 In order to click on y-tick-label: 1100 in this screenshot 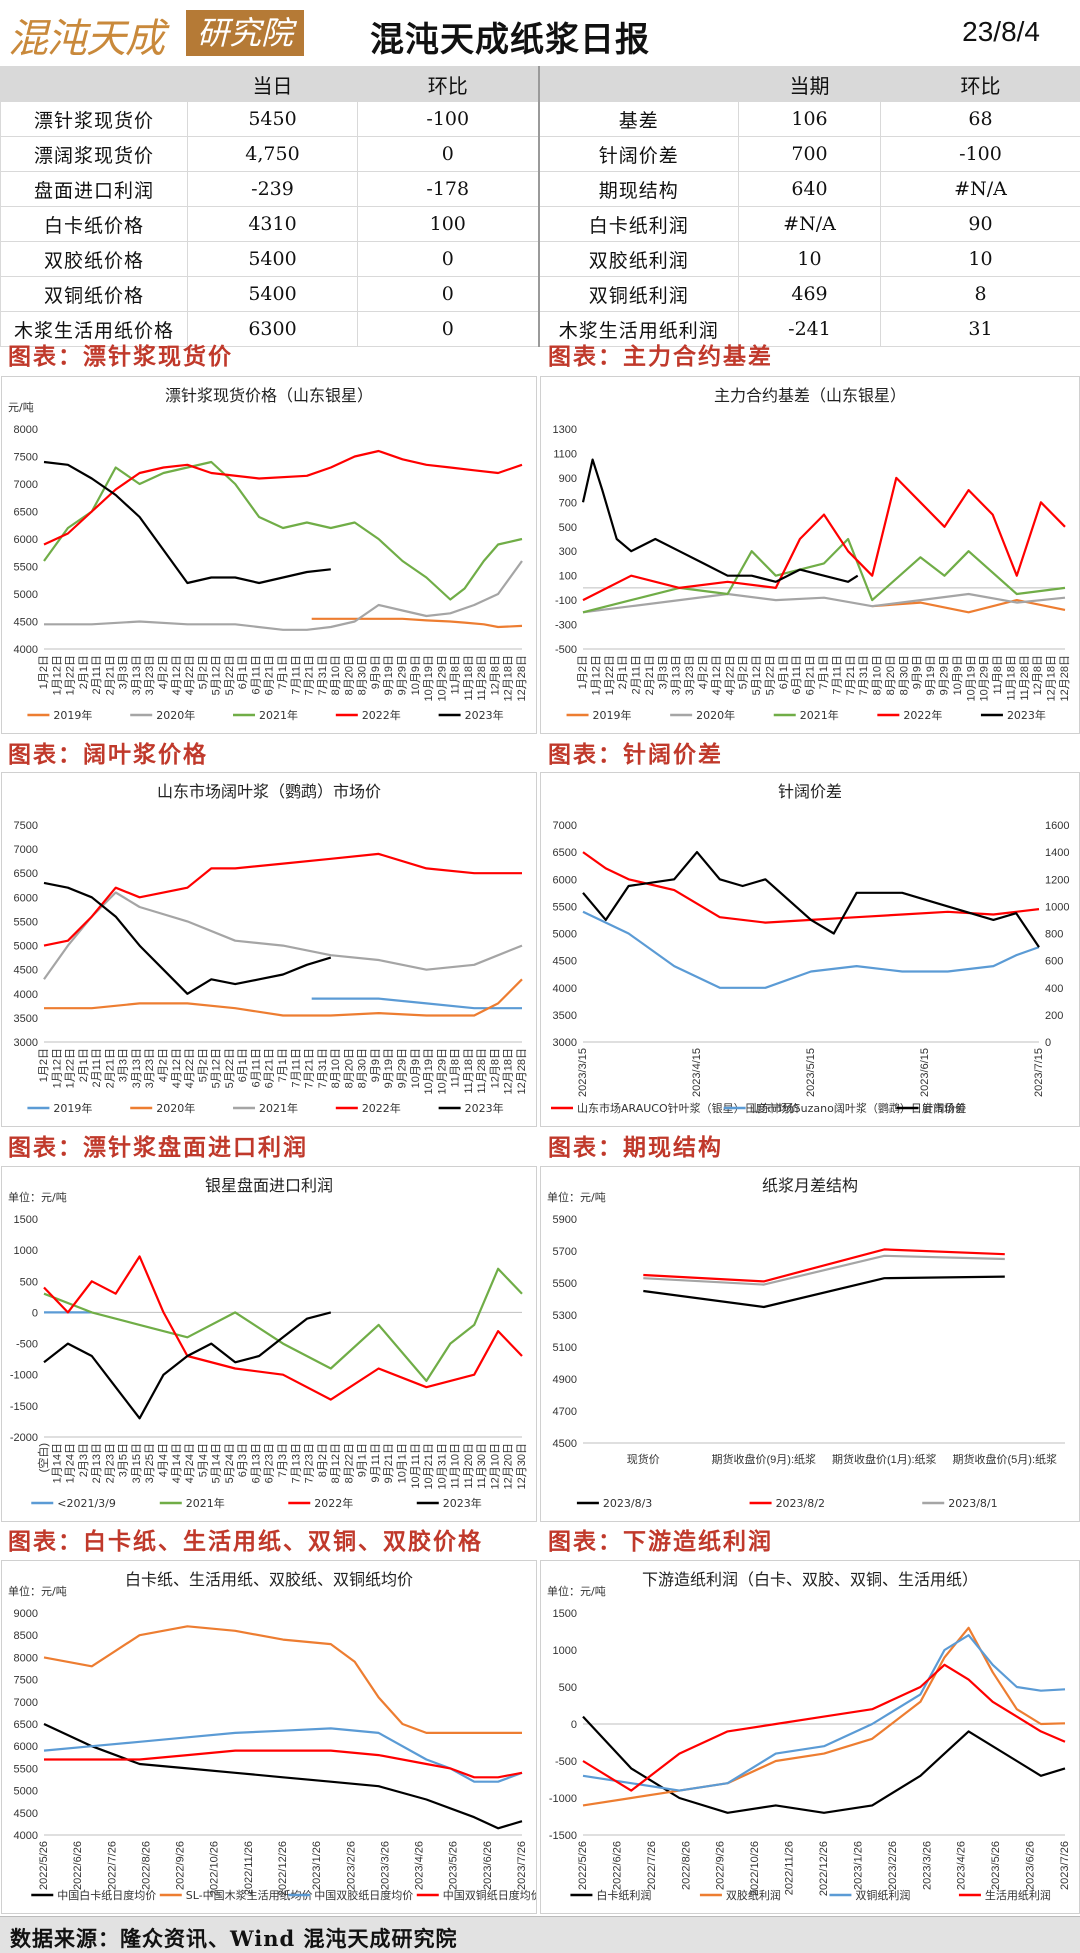, I will do `click(565, 454)`.